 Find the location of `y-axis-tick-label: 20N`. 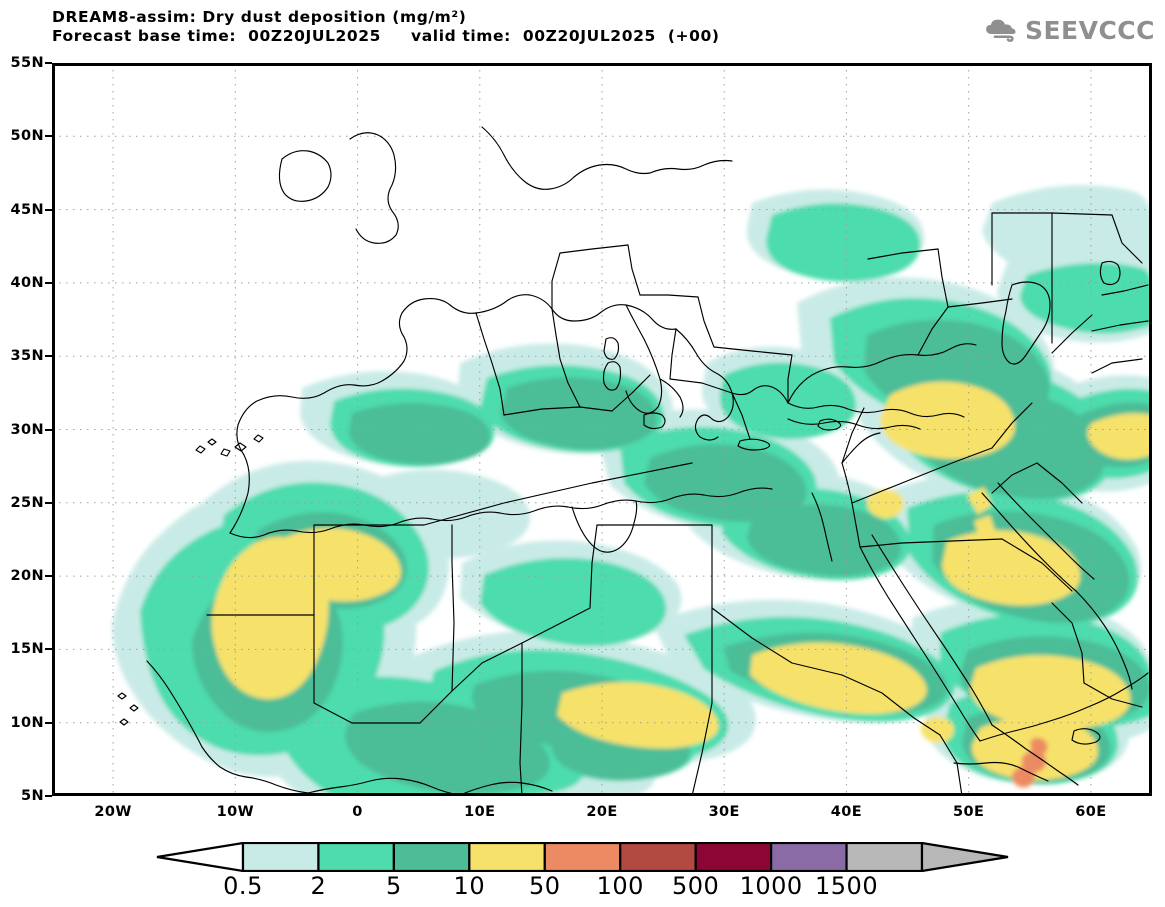

y-axis-tick-label: 20N is located at coordinates (27, 576).